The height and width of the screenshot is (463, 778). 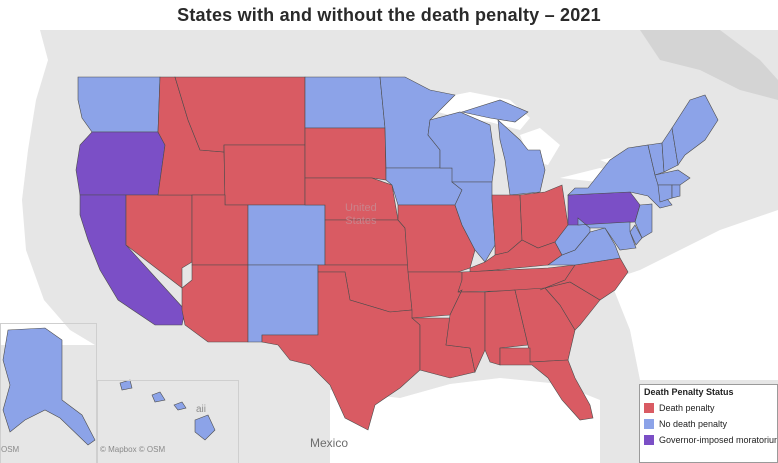 I want to click on state-new-jersey, so click(x=643, y=221).